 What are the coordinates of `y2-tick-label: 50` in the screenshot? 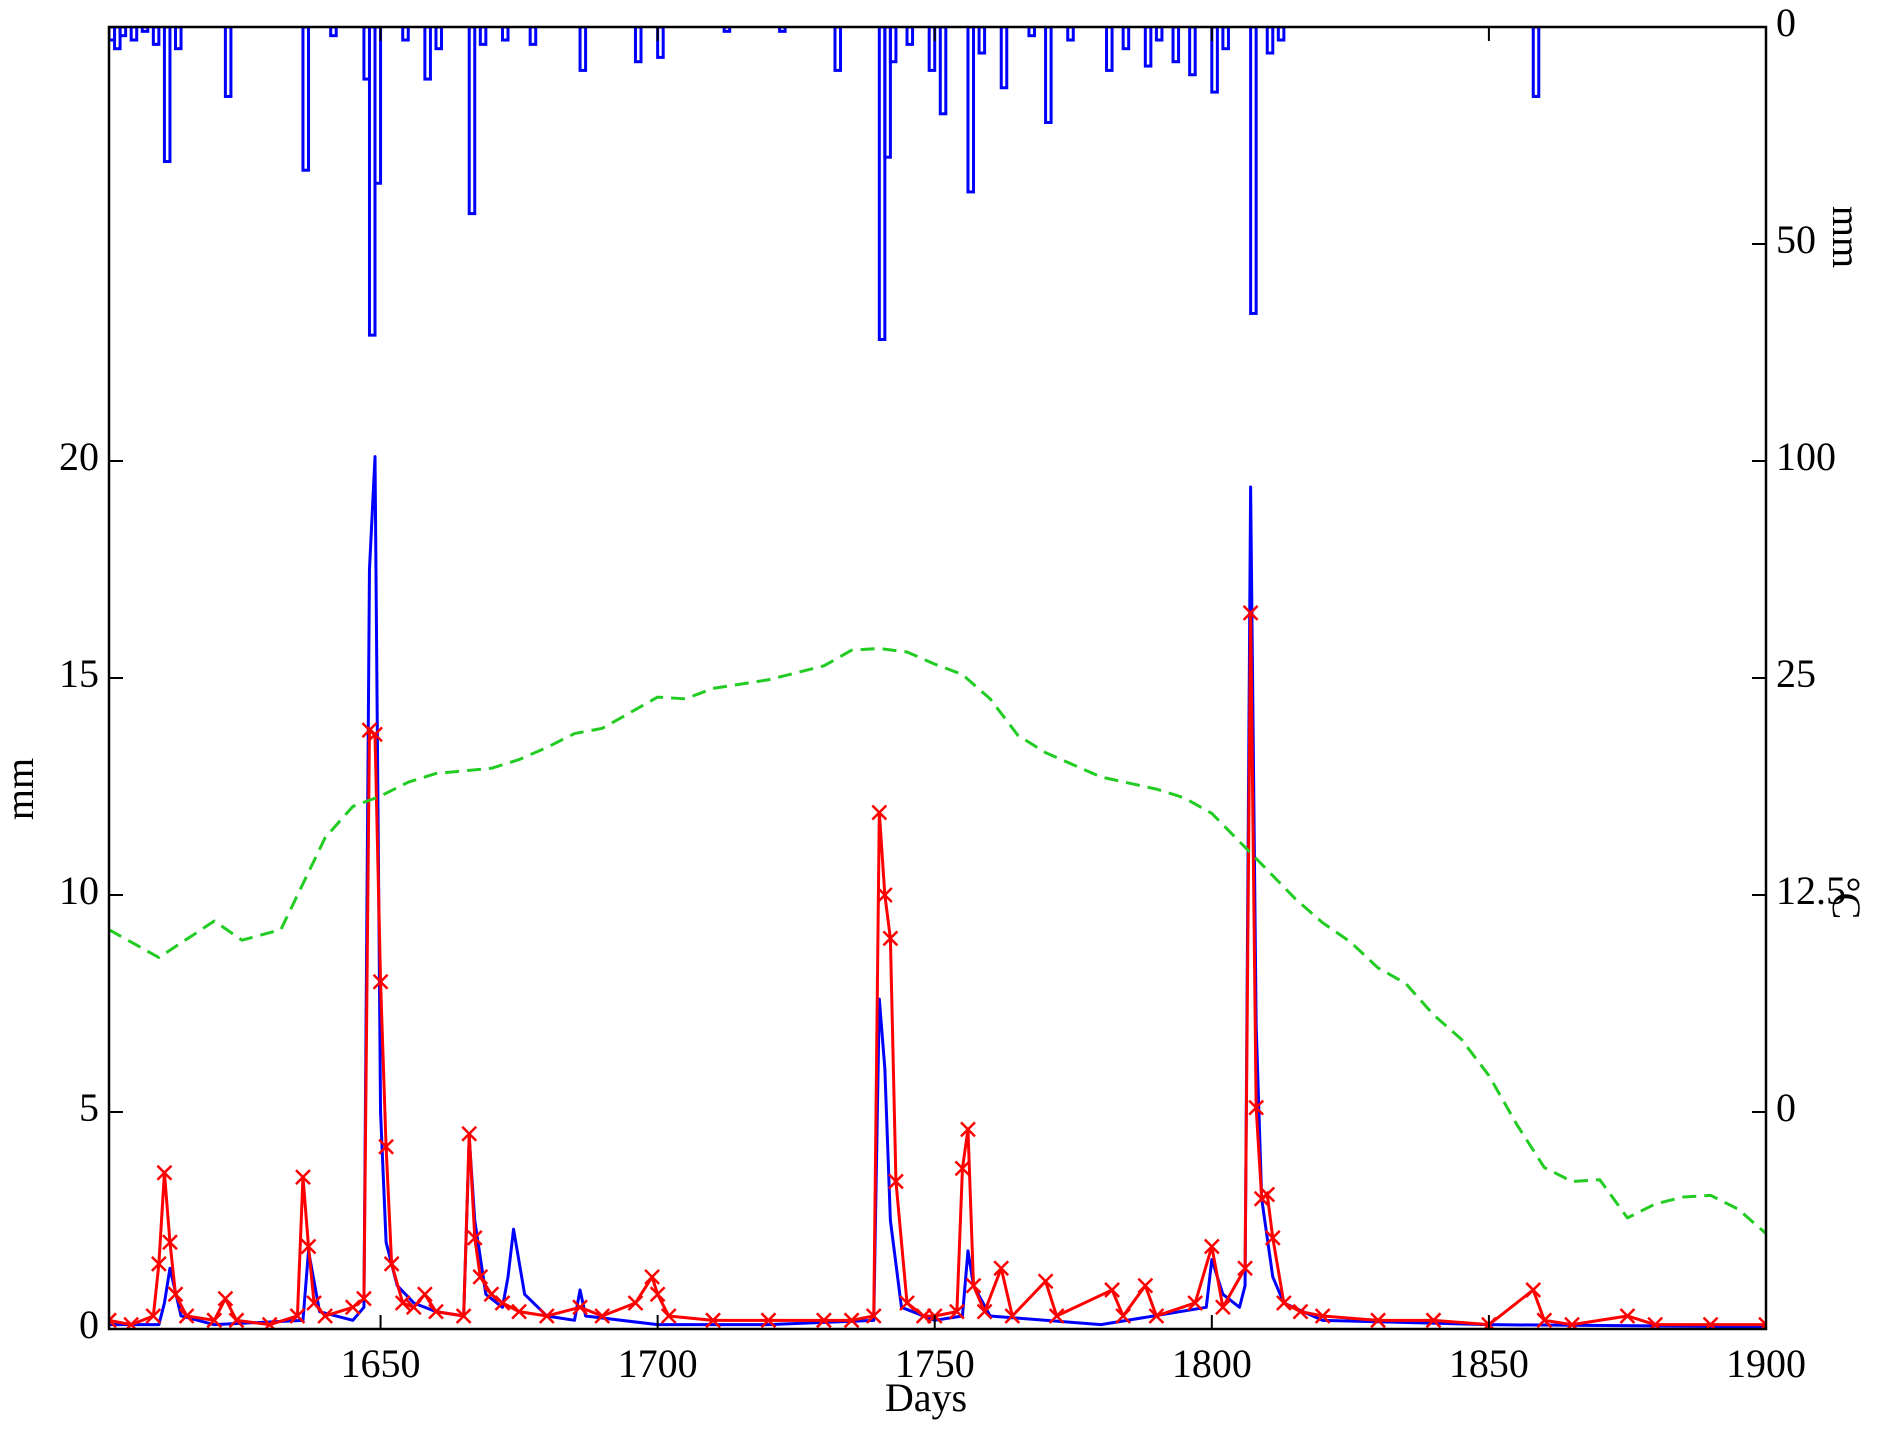 It's located at (1796, 239).